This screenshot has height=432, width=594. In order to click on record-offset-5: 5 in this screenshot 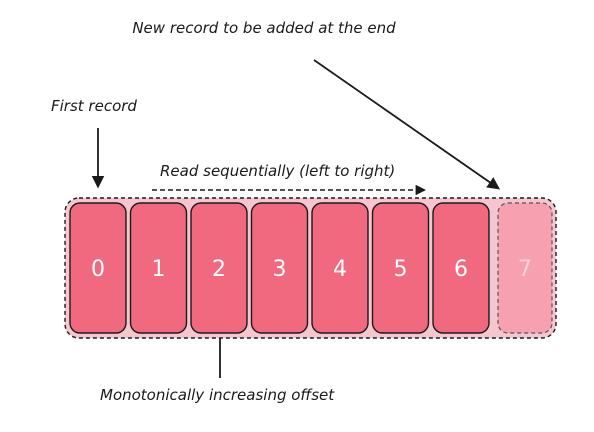, I will do `click(401, 269)`.